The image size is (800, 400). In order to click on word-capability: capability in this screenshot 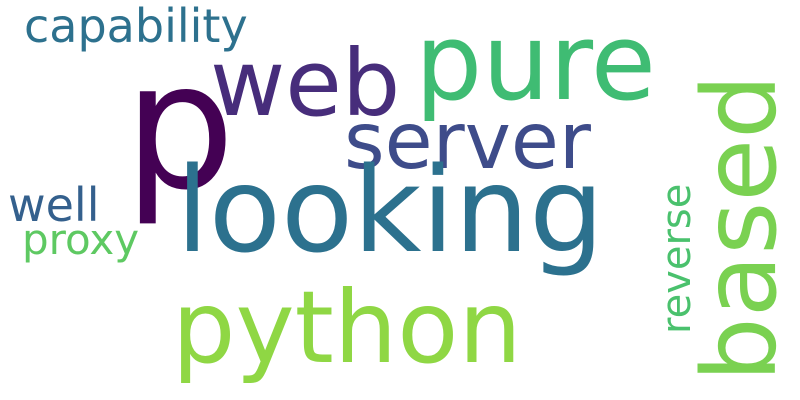, I will do `click(136, 26)`.